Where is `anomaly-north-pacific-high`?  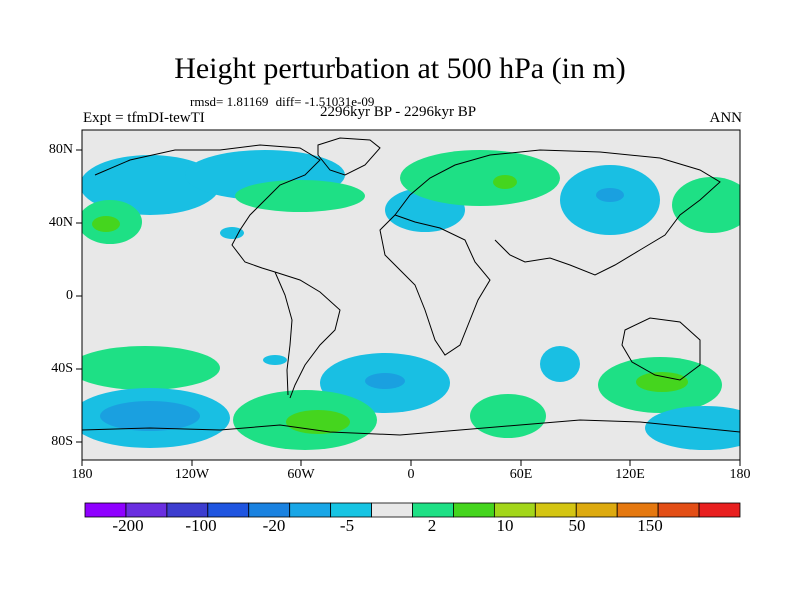 anomaly-north-pacific-high is located at coordinates (706, 205).